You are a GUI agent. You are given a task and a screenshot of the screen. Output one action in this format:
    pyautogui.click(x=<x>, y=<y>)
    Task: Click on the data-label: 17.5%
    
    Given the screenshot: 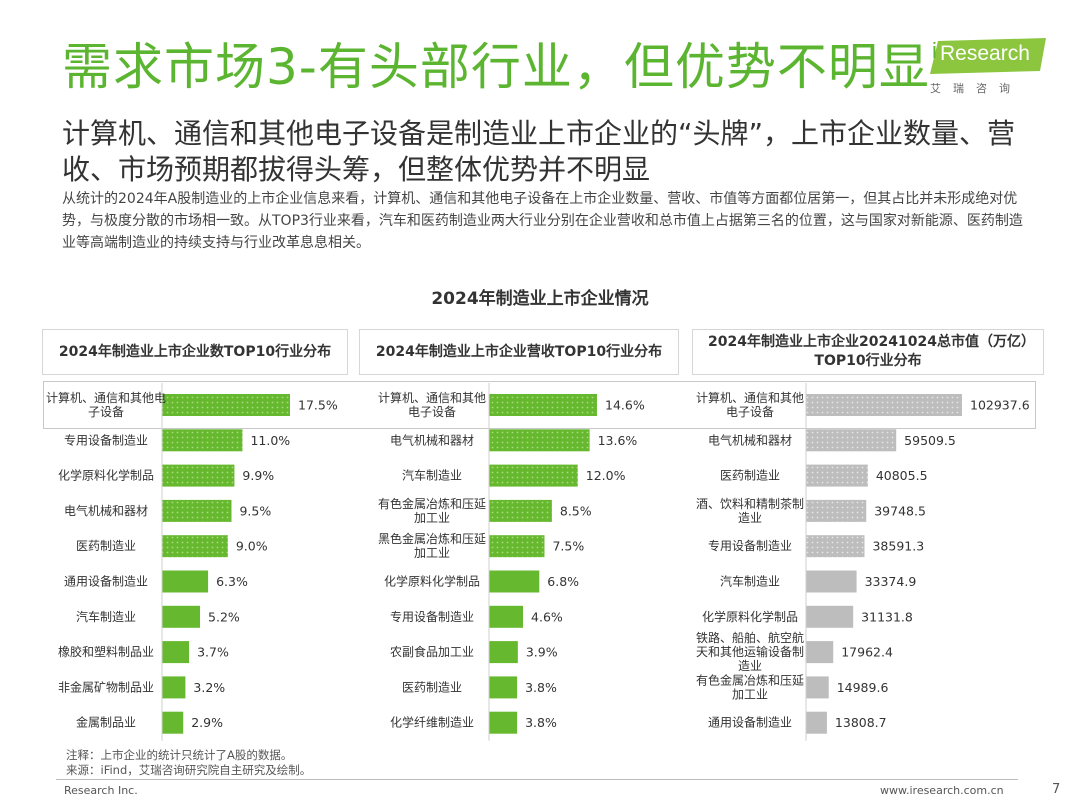 What is the action you would take?
    pyautogui.click(x=318, y=405)
    